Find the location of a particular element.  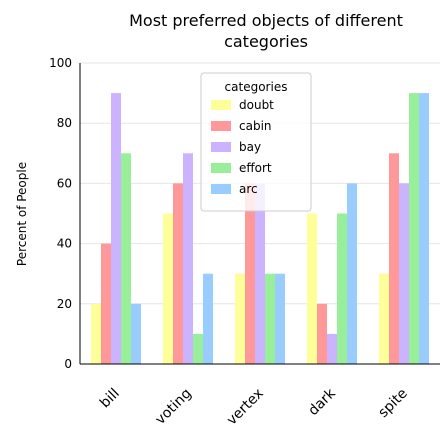

bar-vertex-effort is located at coordinates (270, 318).